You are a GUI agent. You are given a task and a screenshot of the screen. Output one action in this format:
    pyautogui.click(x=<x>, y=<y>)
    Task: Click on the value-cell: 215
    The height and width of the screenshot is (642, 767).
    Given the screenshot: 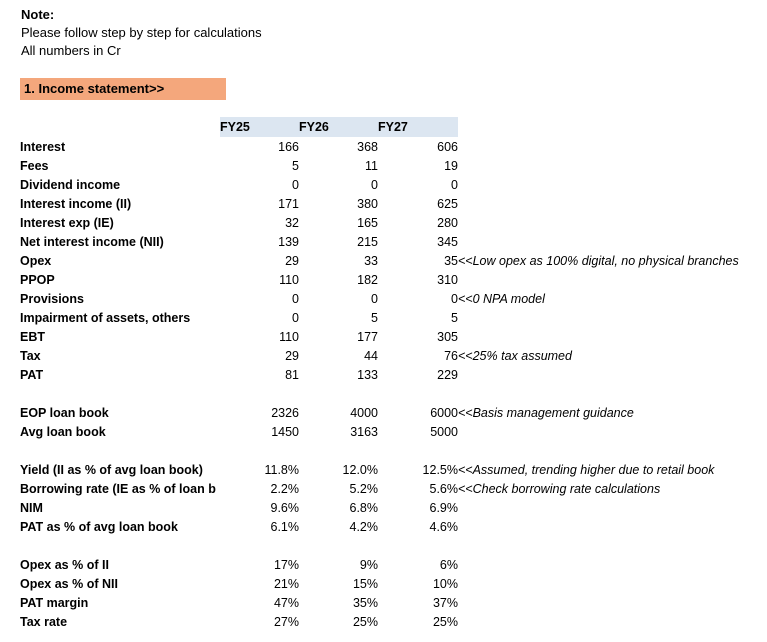 What is the action you would take?
    pyautogui.click(x=367, y=241)
    